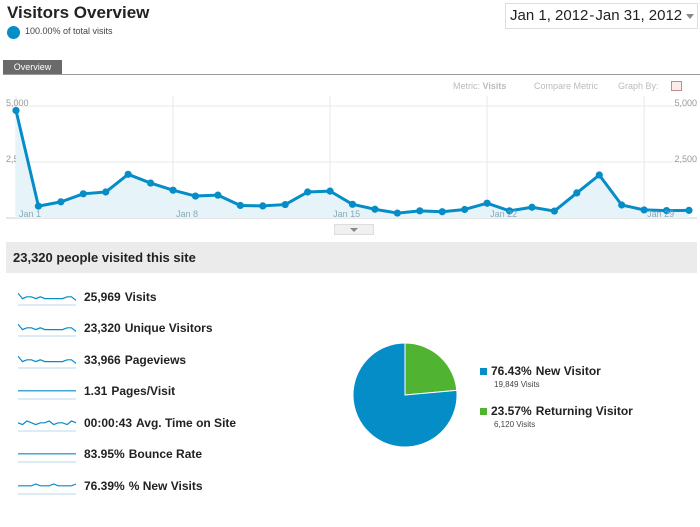 This screenshot has width=700, height=527. What do you see at coordinates (351, 257) in the screenshot?
I see `summary-heading: 23,320 people visited this site` at bounding box center [351, 257].